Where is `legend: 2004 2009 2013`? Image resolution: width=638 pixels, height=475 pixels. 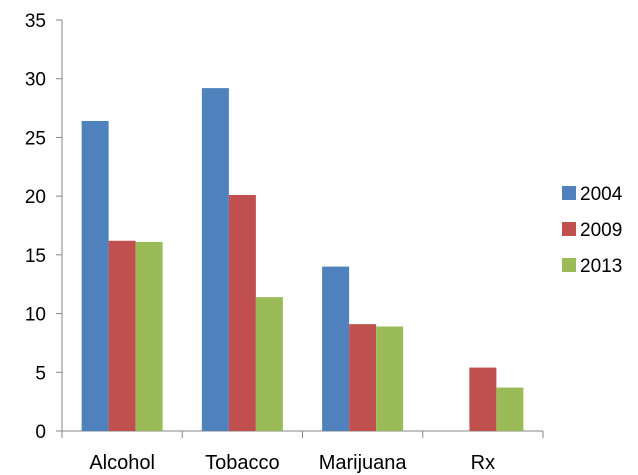
legend: 2004 2009 2013 is located at coordinates (592, 230).